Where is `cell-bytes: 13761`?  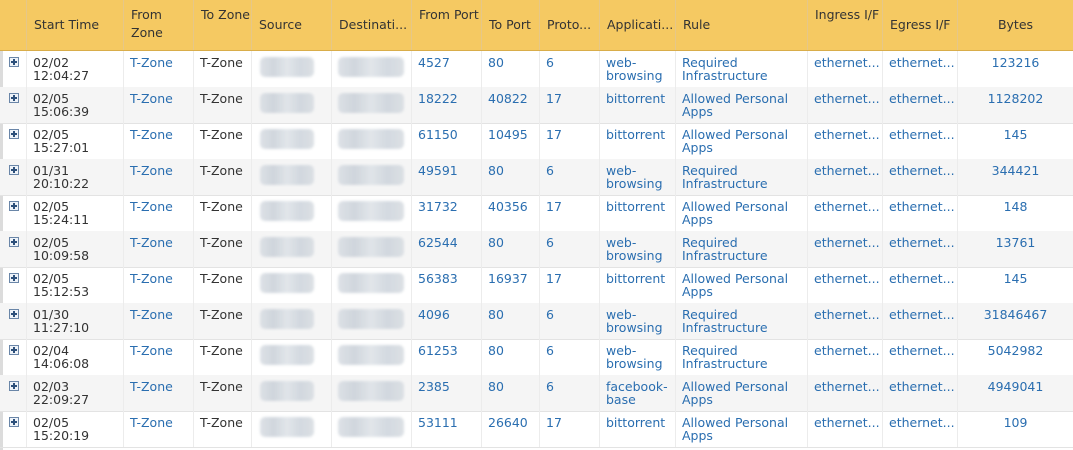 cell-bytes: 13761 is located at coordinates (1015, 242).